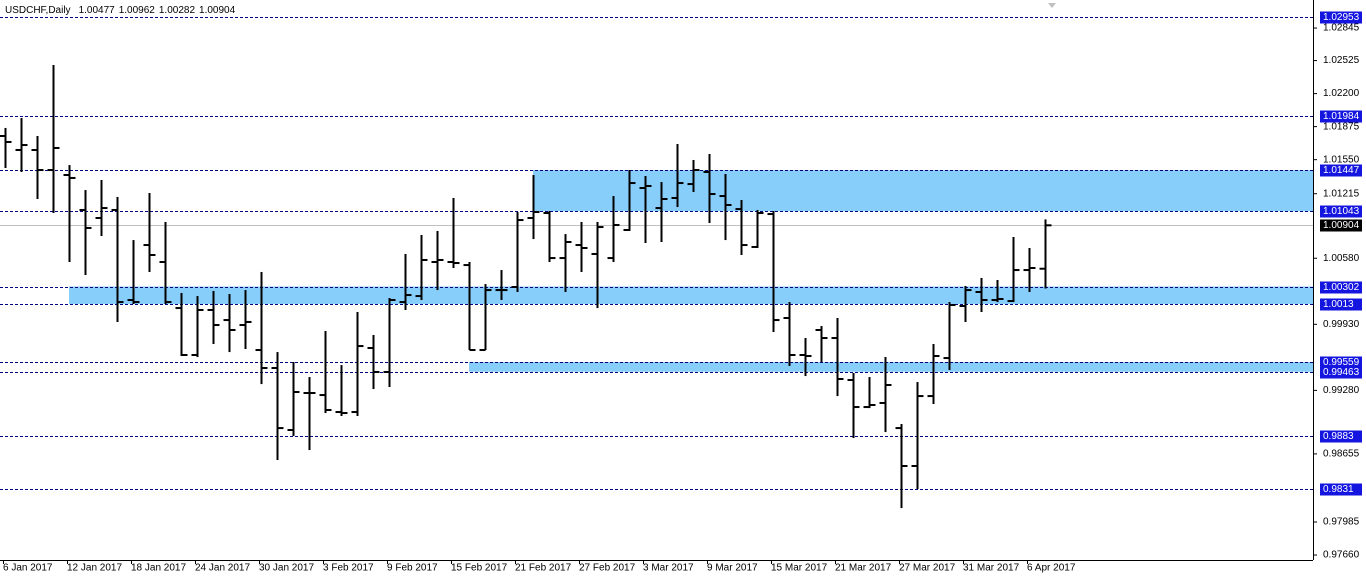 The width and height of the screenshot is (1366, 581). Describe the element at coordinates (1341, 522) in the screenshot. I see `y-tick-label: 0.97985` at that location.